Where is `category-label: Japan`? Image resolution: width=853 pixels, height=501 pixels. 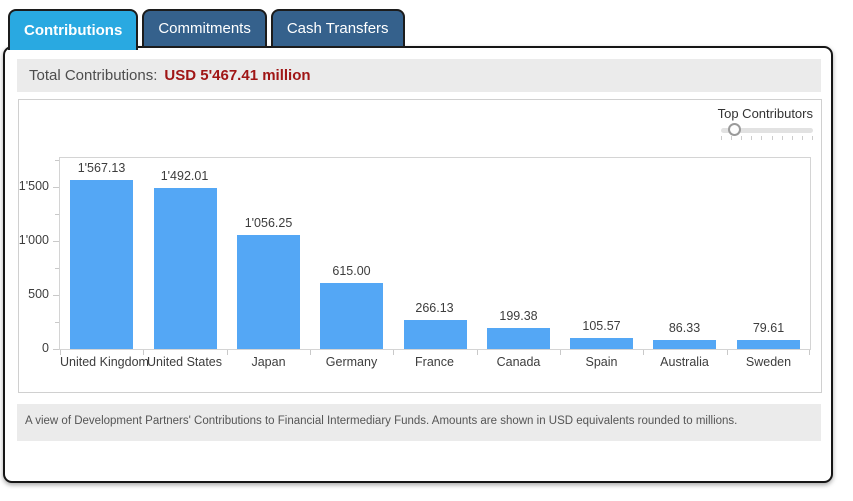 category-label: Japan is located at coordinates (268, 362).